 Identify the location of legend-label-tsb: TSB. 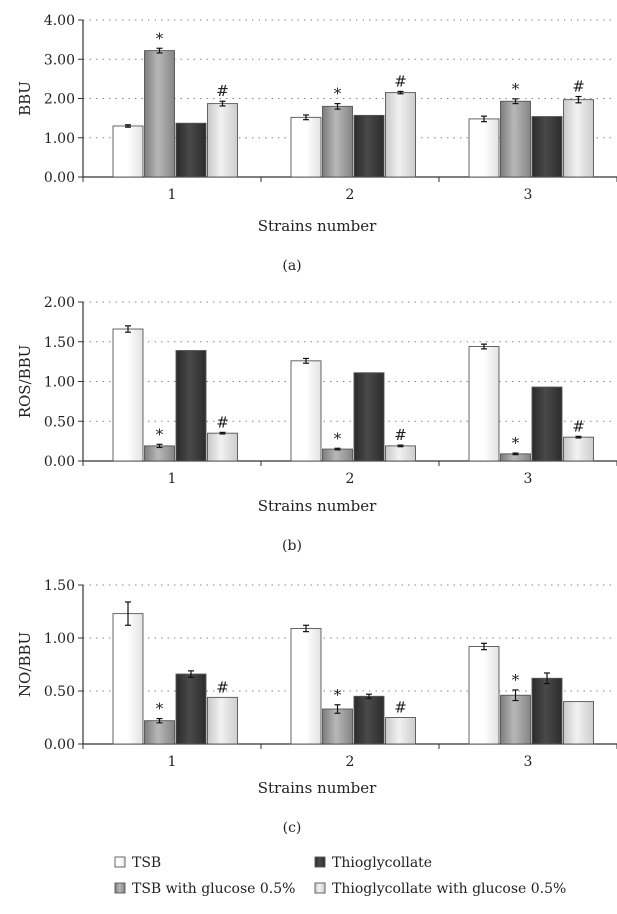
(146, 863).